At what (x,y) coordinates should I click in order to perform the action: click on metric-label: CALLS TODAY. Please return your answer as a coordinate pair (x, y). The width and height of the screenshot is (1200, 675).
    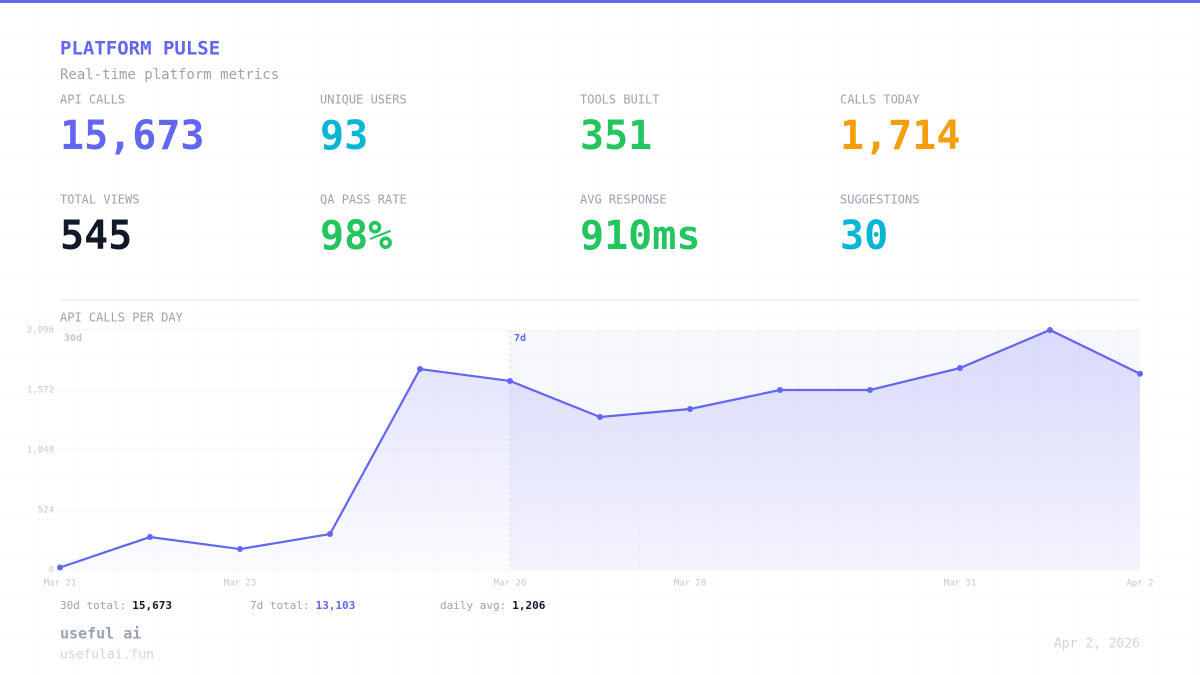
    Looking at the image, I should click on (880, 100).